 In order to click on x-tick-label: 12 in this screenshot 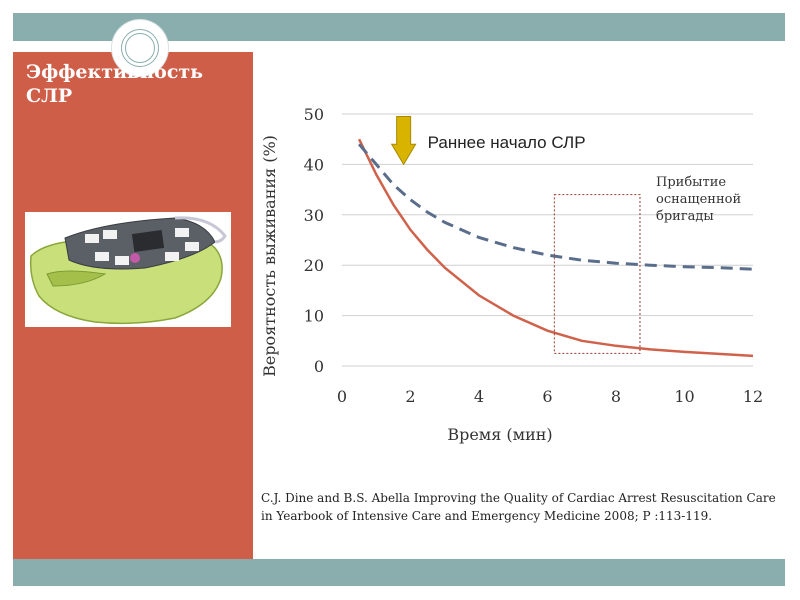, I will do `click(753, 396)`.